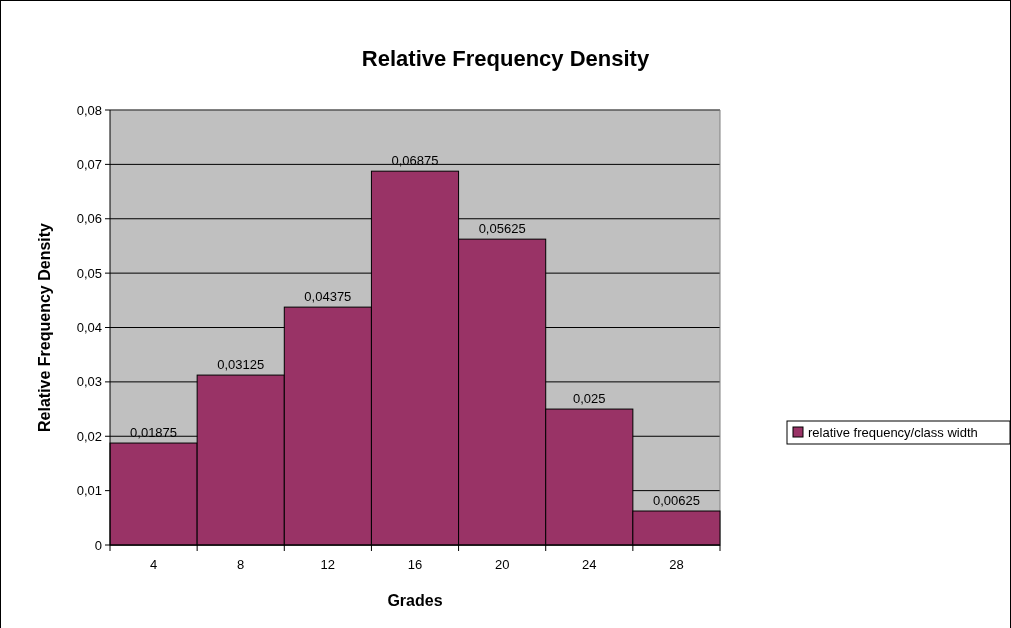  I want to click on data-label: 0,04375, so click(328, 297).